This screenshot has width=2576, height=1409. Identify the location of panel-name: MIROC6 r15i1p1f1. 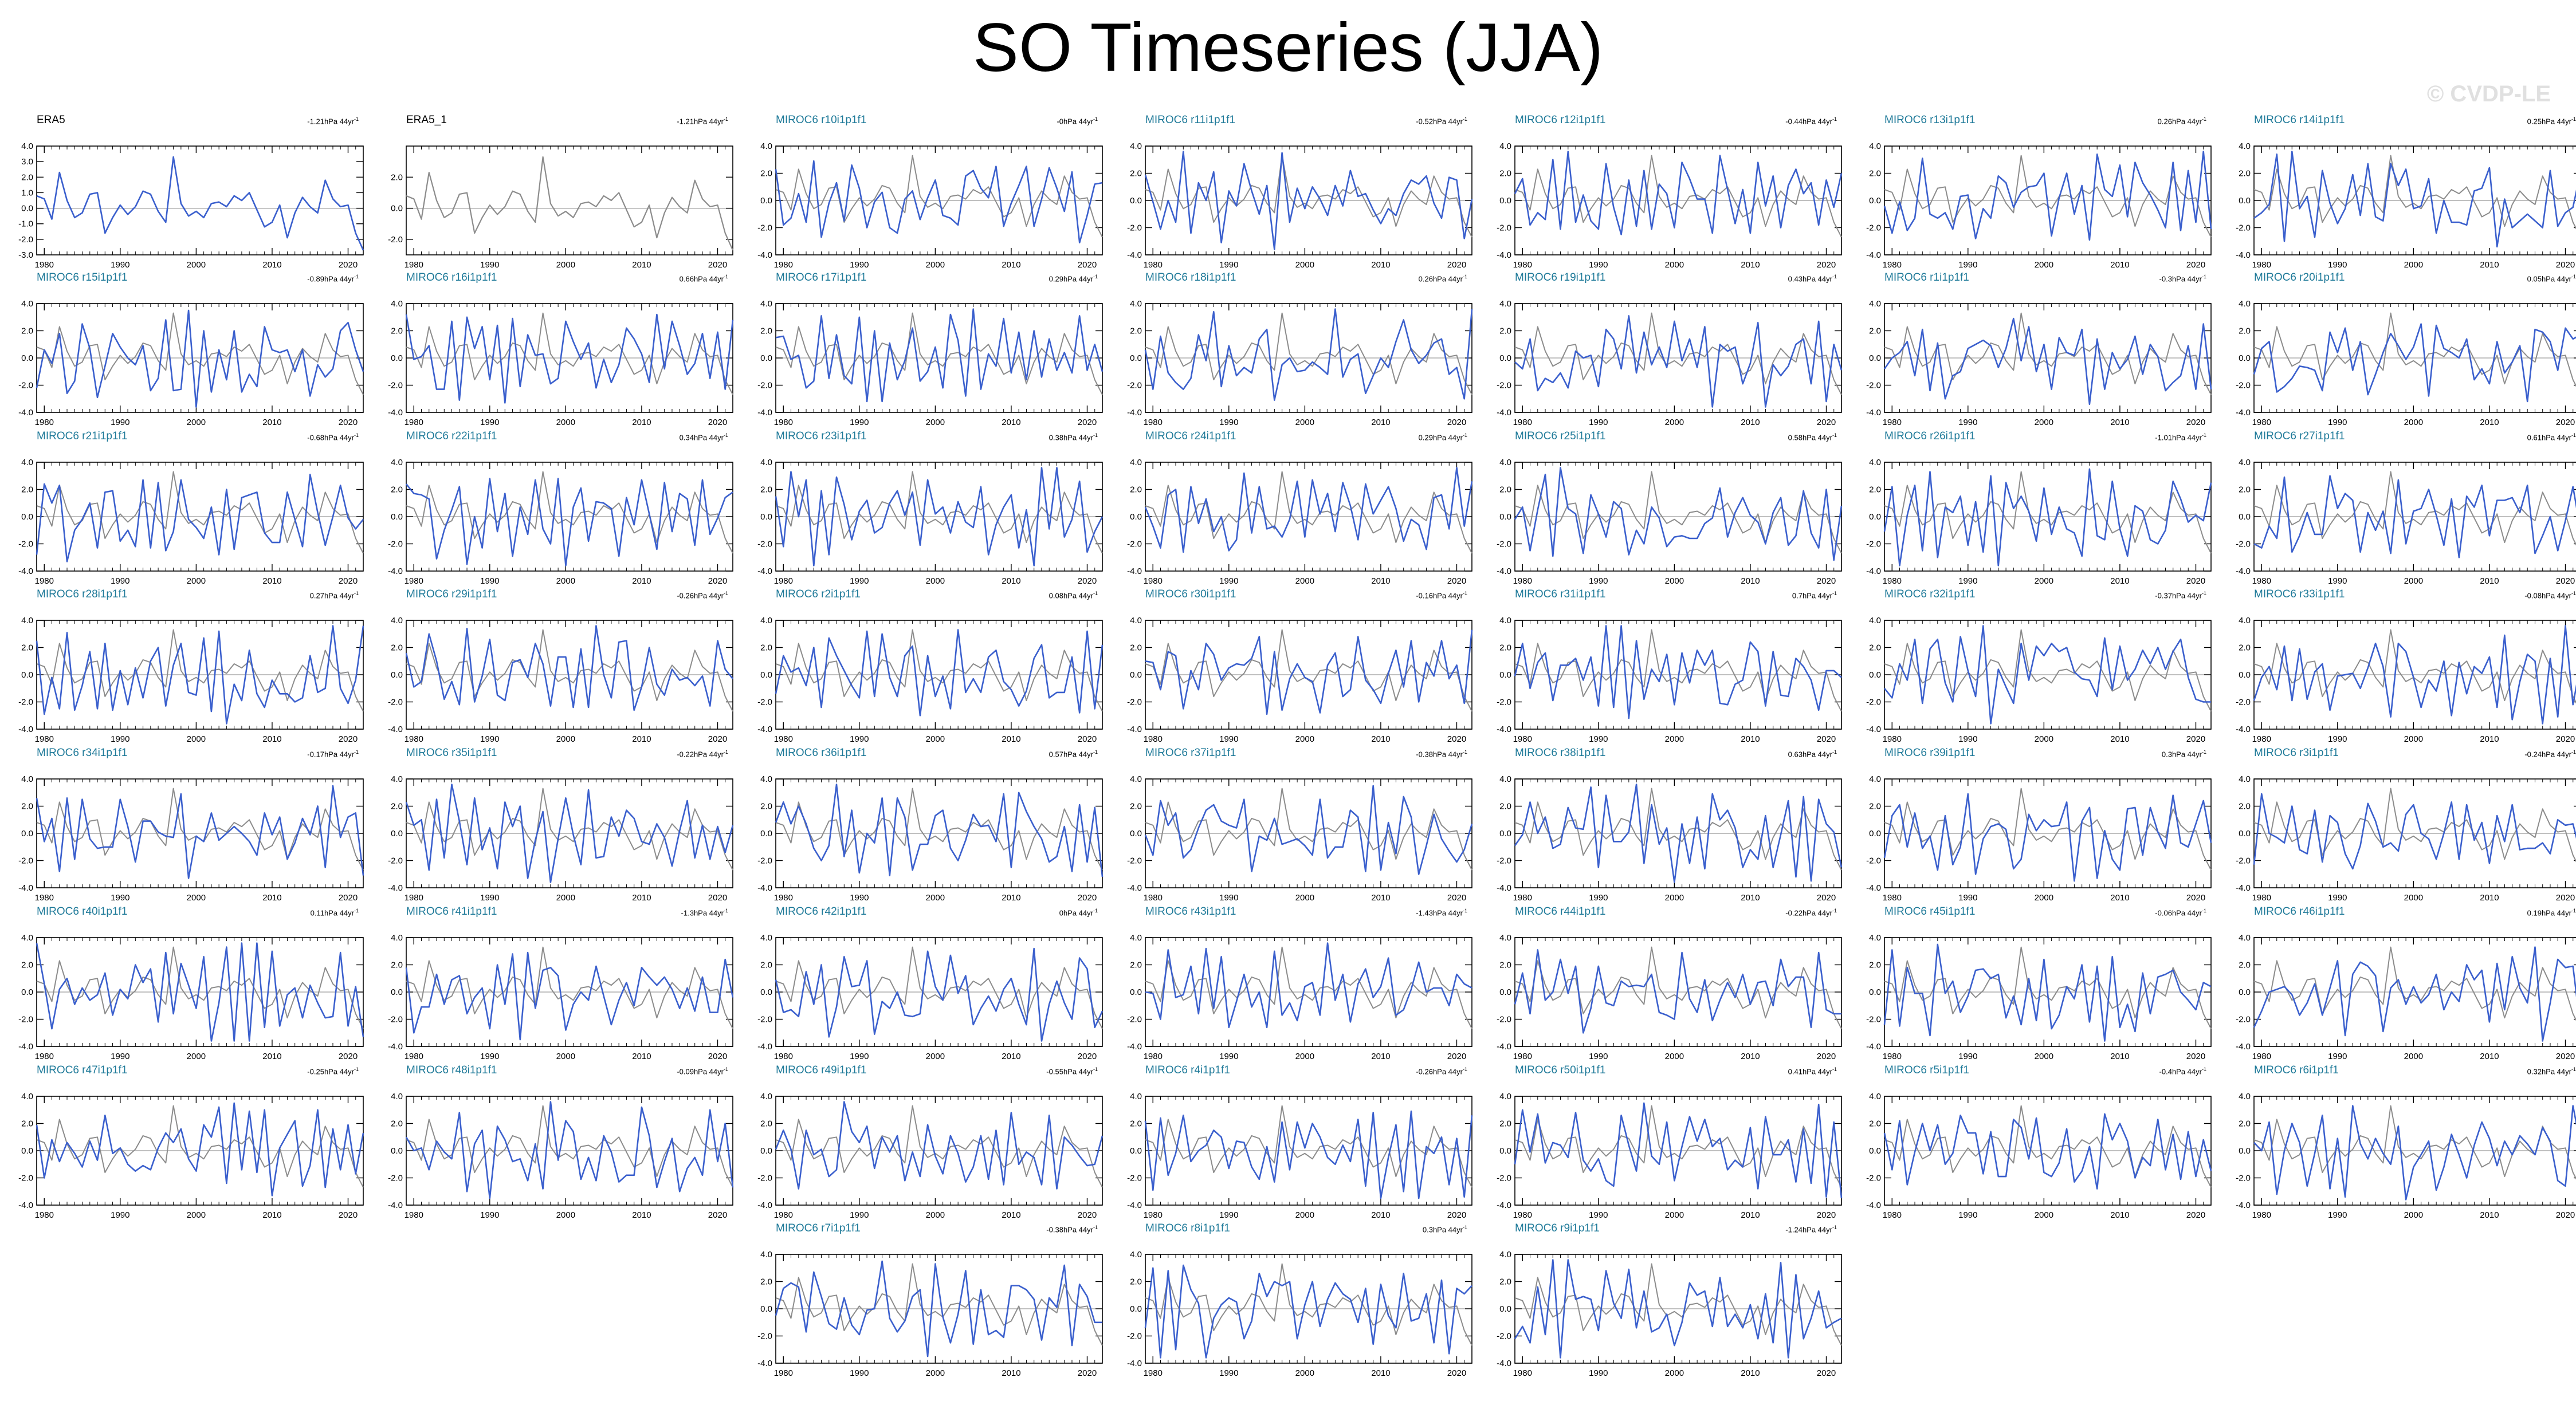
(83, 277).